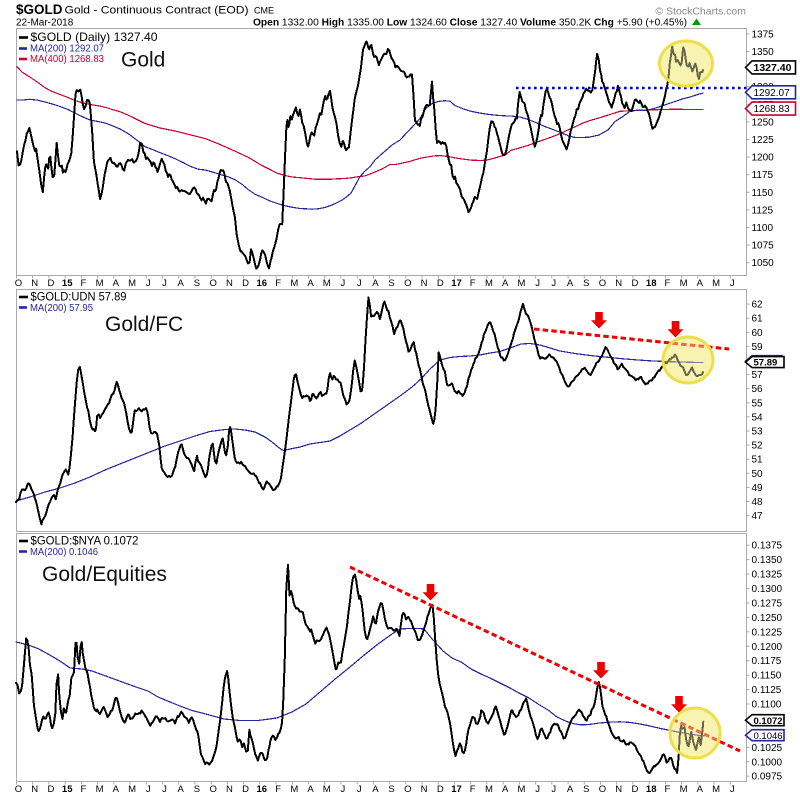 This screenshot has width=800, height=805. What do you see at coordinates (767, 661) in the screenshot?
I see `svg-text: 0.1175` at bounding box center [767, 661].